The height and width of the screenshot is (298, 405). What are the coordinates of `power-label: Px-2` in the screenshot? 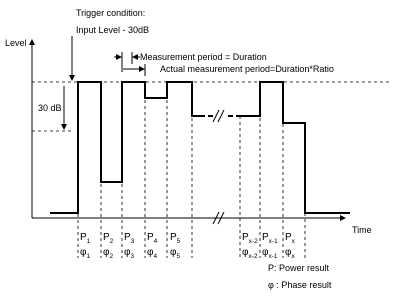 It's located at (250, 238).